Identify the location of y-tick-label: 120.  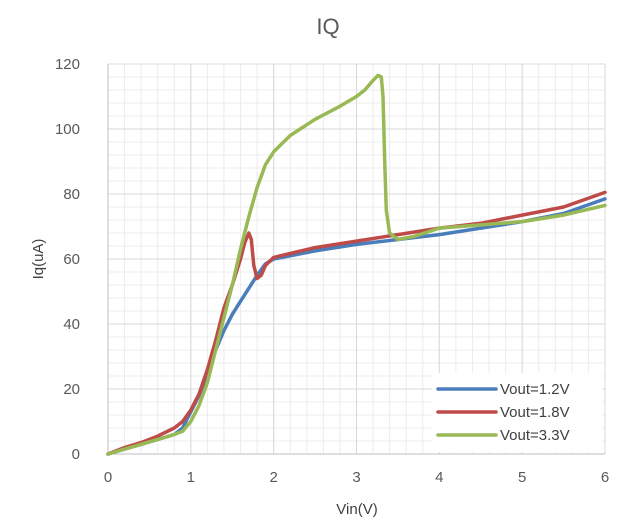
(67, 64).